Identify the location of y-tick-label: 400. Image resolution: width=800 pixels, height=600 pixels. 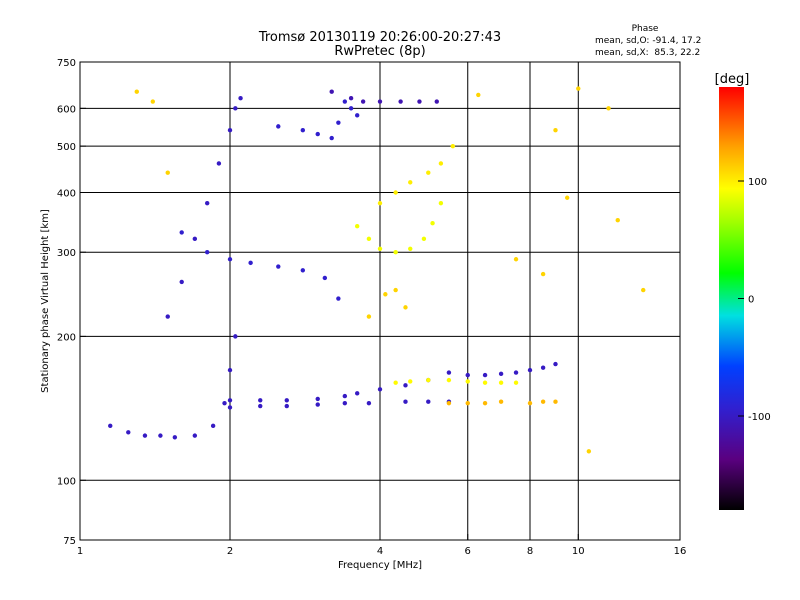
(66, 193).